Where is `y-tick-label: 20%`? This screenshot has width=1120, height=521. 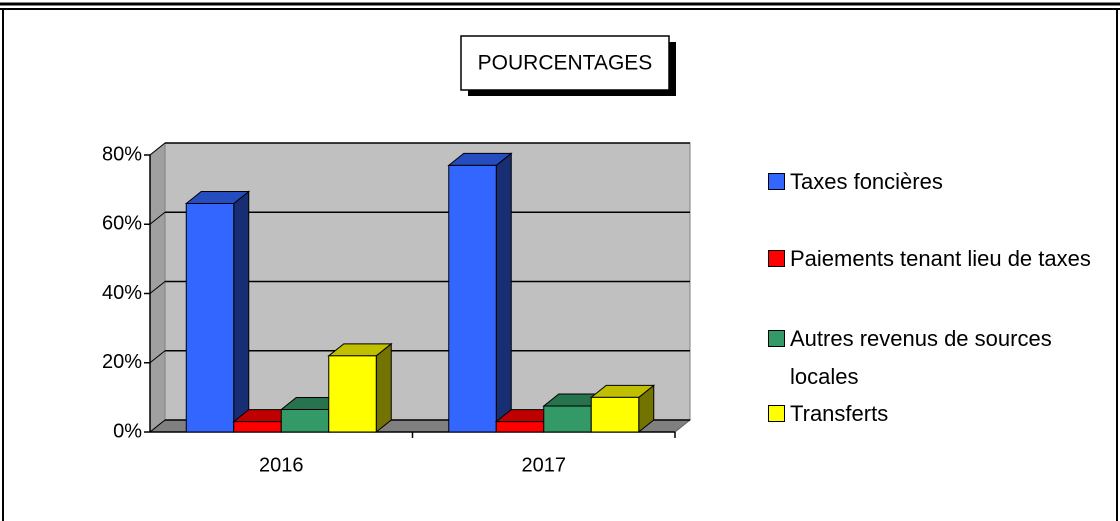 y-tick-label: 20% is located at coordinates (122, 362).